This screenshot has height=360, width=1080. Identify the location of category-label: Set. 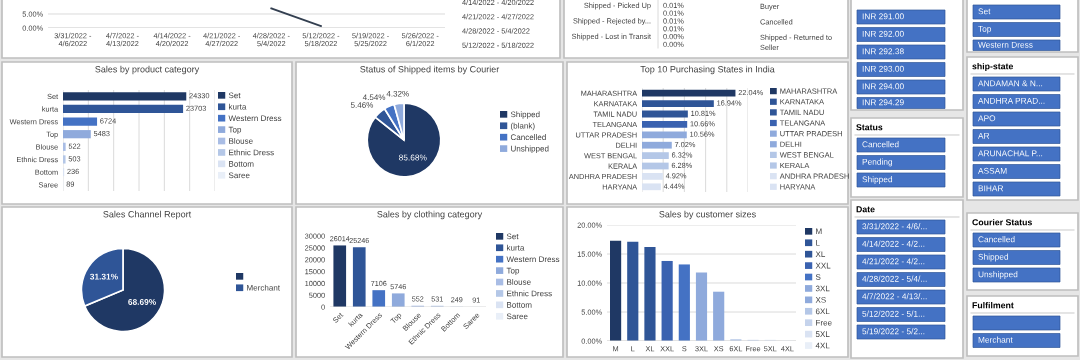
(984, 11).